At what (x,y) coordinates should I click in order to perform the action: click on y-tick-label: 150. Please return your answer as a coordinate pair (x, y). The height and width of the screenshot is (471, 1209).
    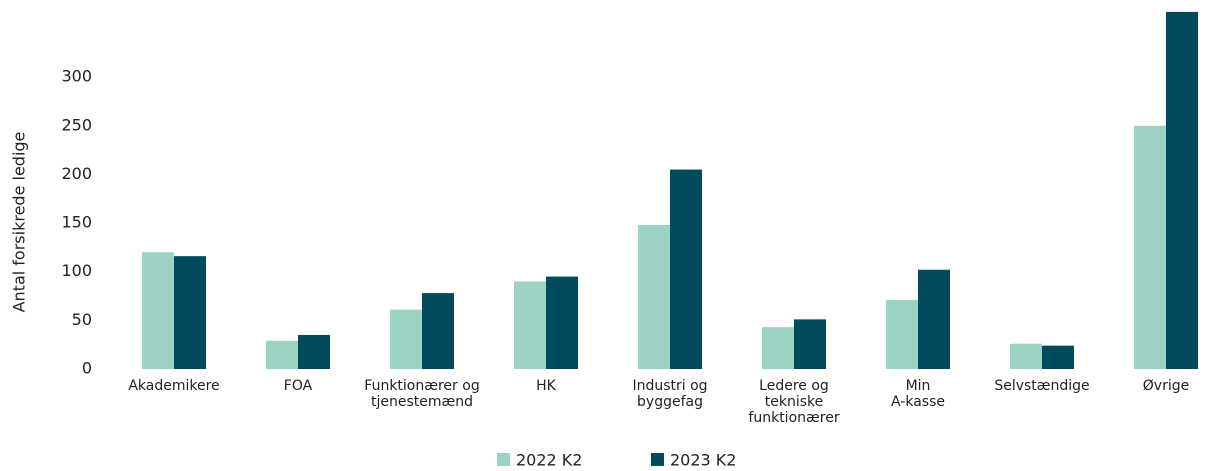
    Looking at the image, I should click on (76, 222).